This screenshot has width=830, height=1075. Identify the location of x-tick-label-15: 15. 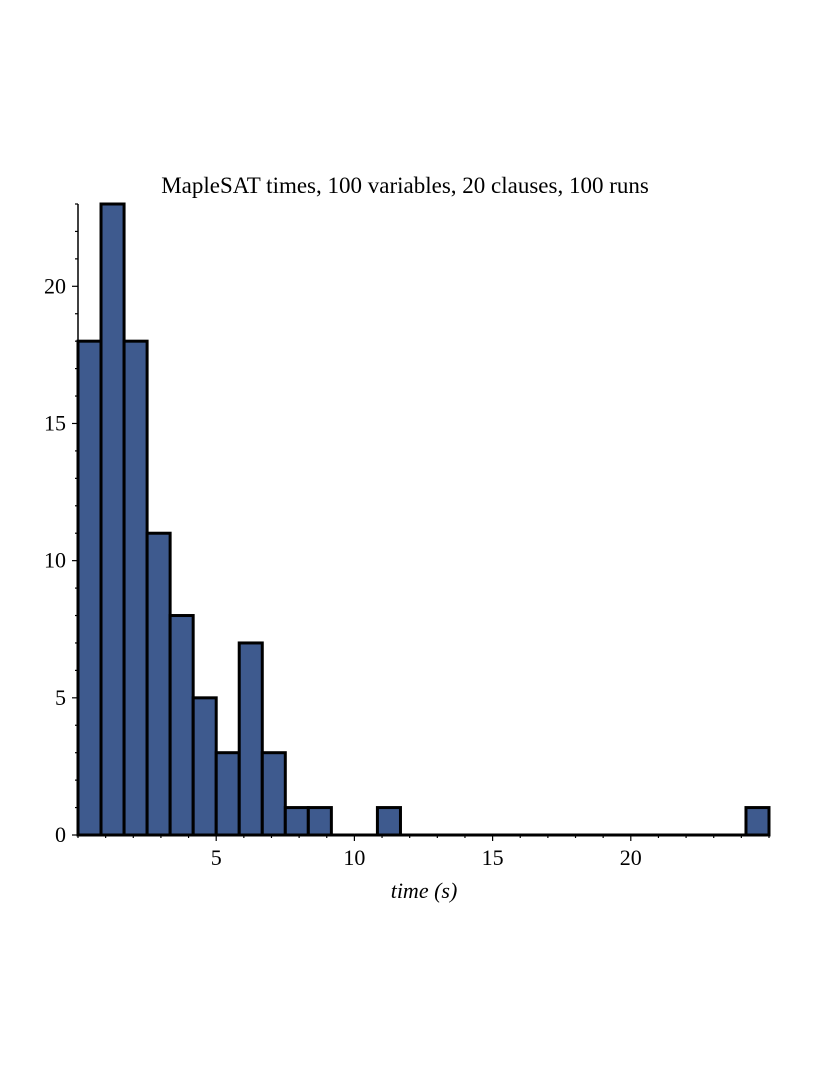
(493, 857).